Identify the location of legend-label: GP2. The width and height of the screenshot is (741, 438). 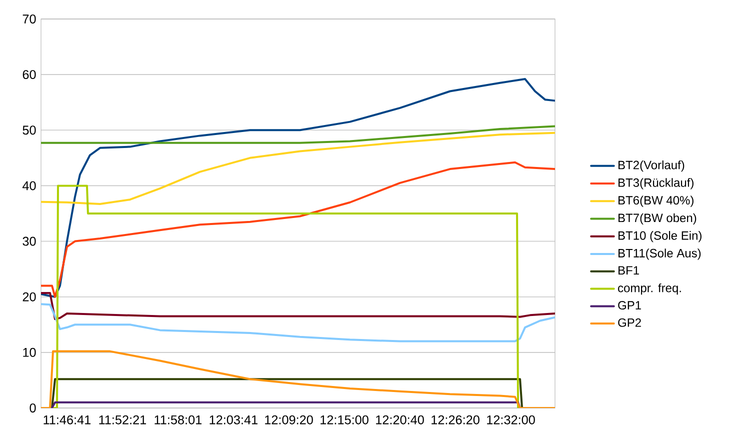
(629, 322).